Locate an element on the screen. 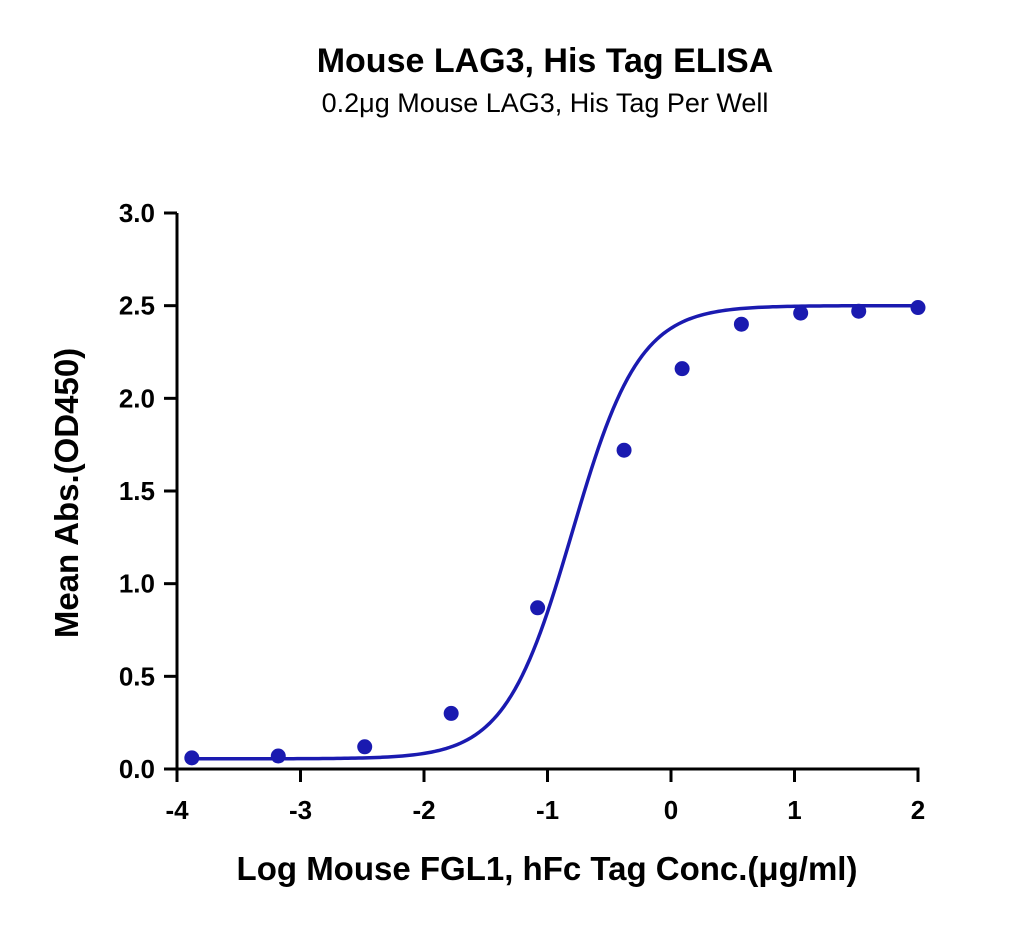 This screenshot has width=1030, height=930. y-tick-label: 0.0 is located at coordinates (137, 769).